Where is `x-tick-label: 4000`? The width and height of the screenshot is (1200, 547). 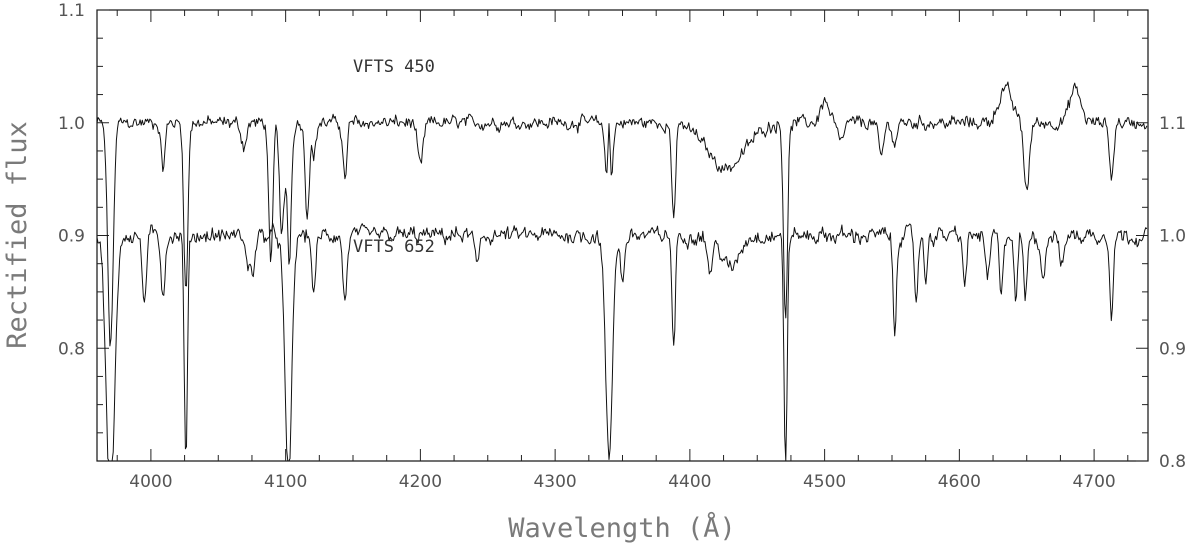 x-tick-label: 4000 is located at coordinates (150, 482).